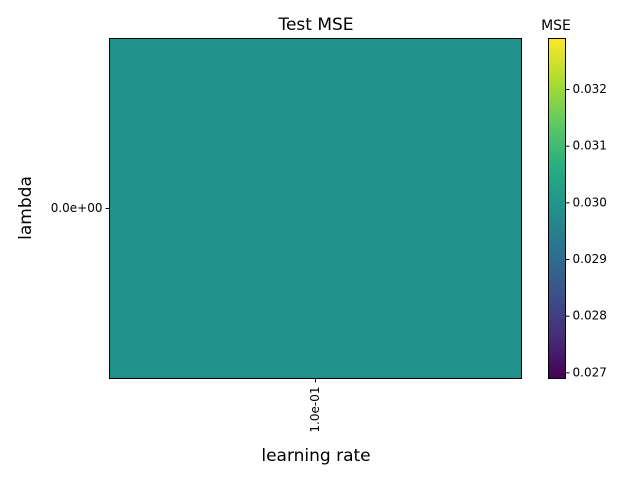 The image size is (640, 480). Describe the element at coordinates (590, 316) in the screenshot. I see `colorbar-tick-label: 0.028` at that location.